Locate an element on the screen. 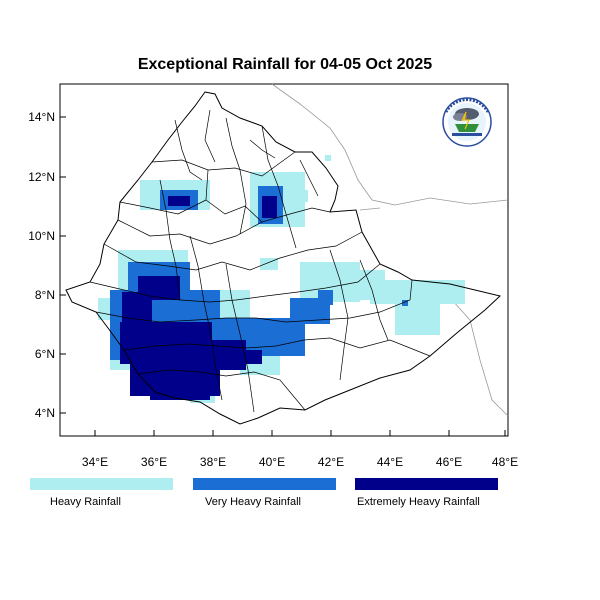 This screenshot has width=600, height=600. x-tick-label: 38°E is located at coordinates (213, 462).